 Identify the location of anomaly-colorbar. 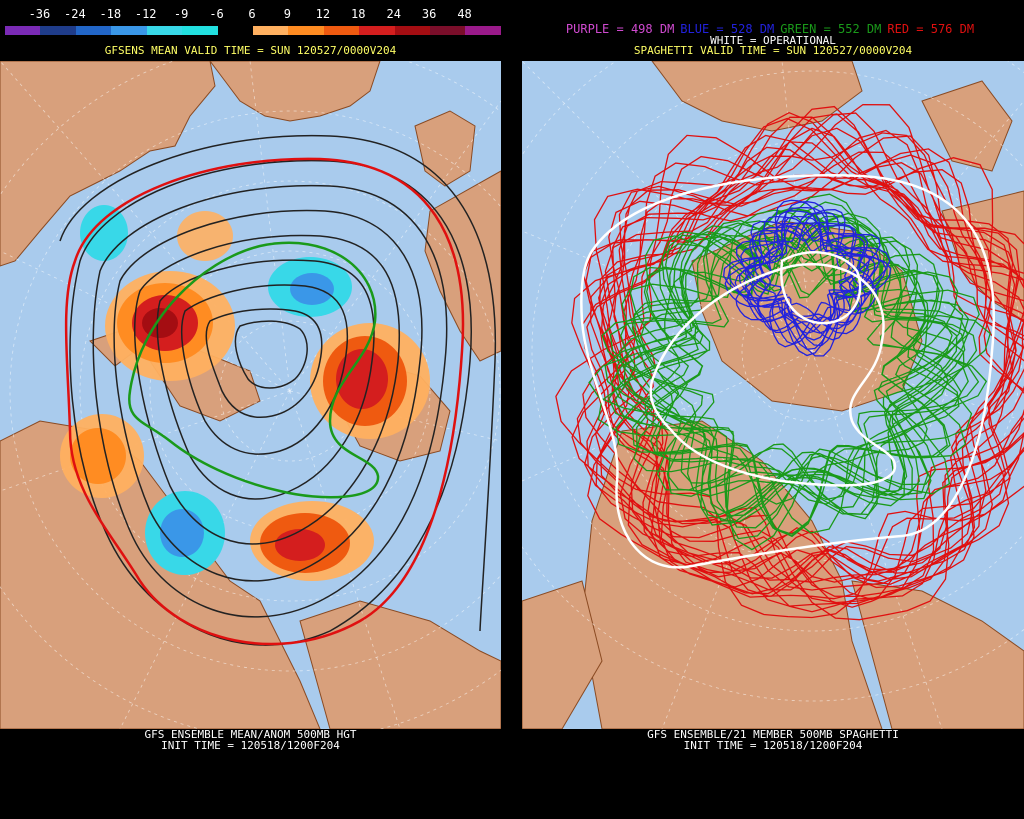
(253, 30).